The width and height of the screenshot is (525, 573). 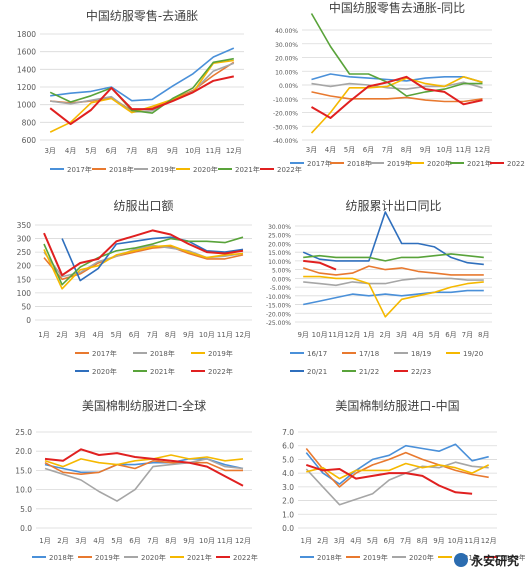 I want to click on series-line-21/22, so click(x=393, y=257).